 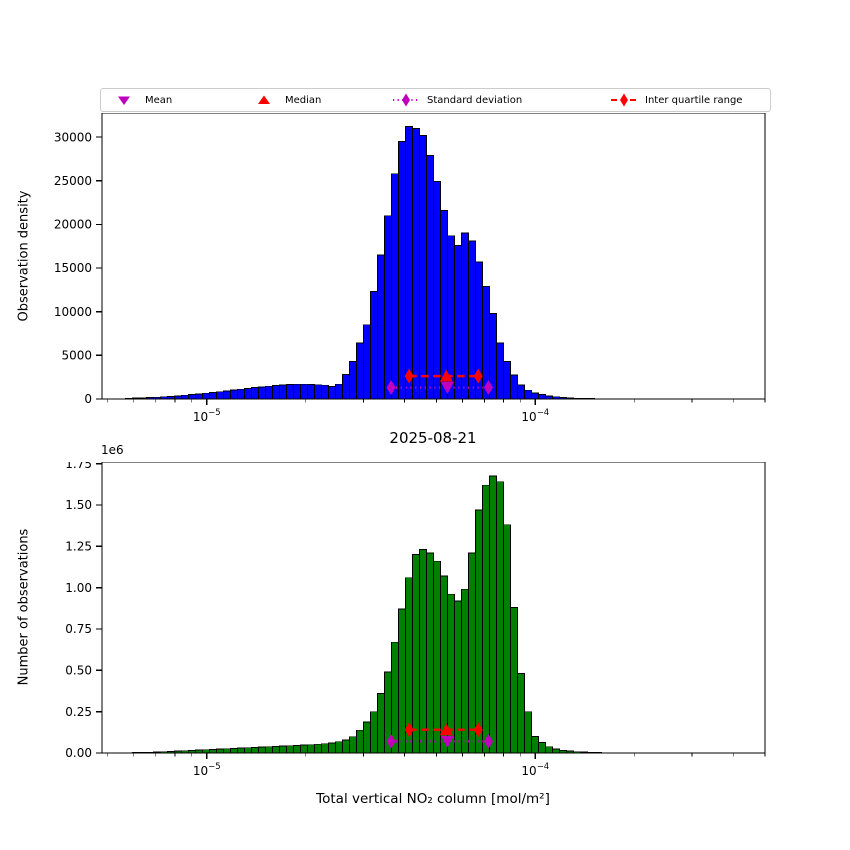 I want to click on svg-text: 15000, so click(x=73, y=268).